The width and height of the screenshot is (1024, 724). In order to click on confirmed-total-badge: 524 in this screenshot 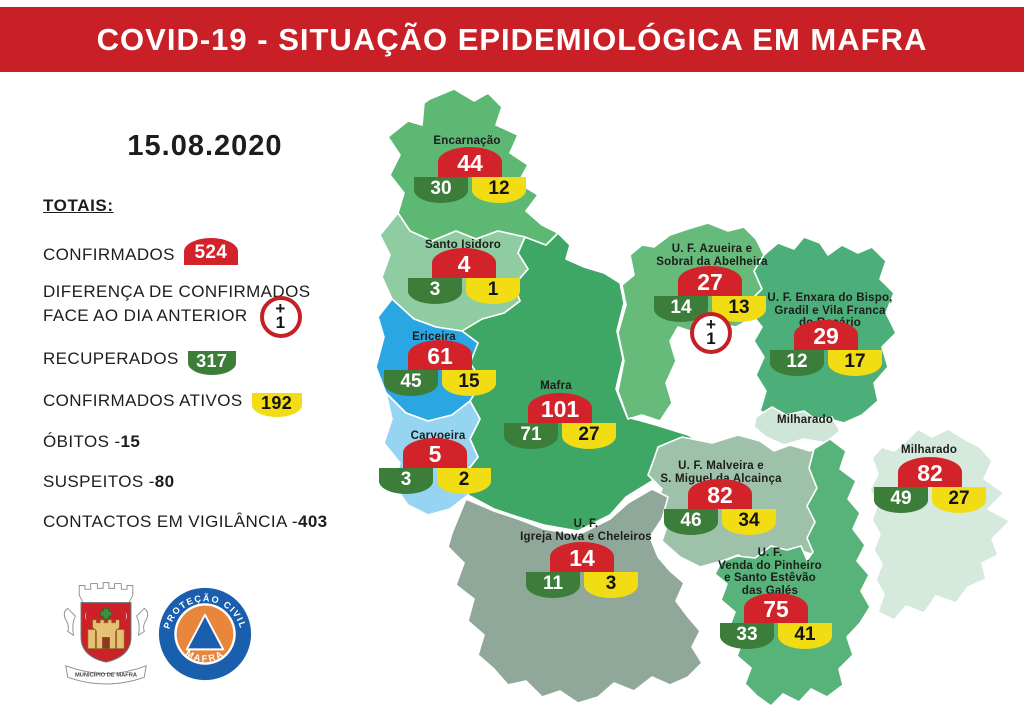, I will do `click(210, 251)`.